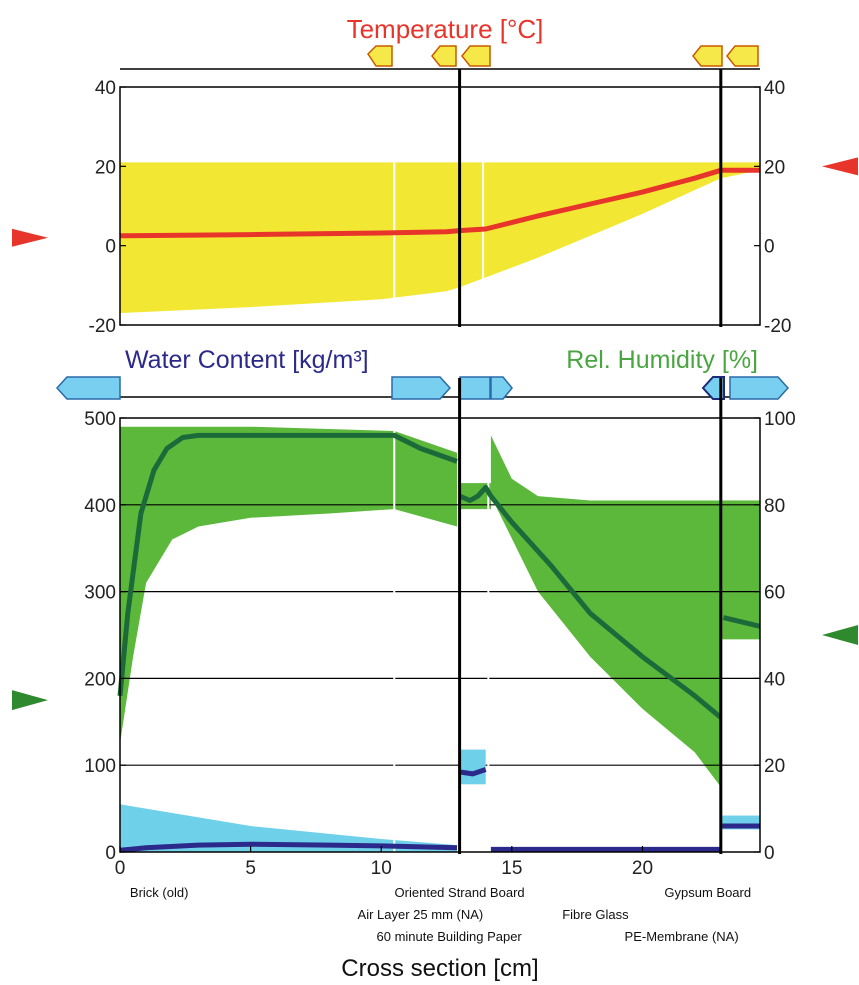 Image resolution: width=859 pixels, height=985 pixels. Describe the element at coordinates (682, 936) in the screenshot. I see `material-label: PE-Membrane (NA)` at that location.